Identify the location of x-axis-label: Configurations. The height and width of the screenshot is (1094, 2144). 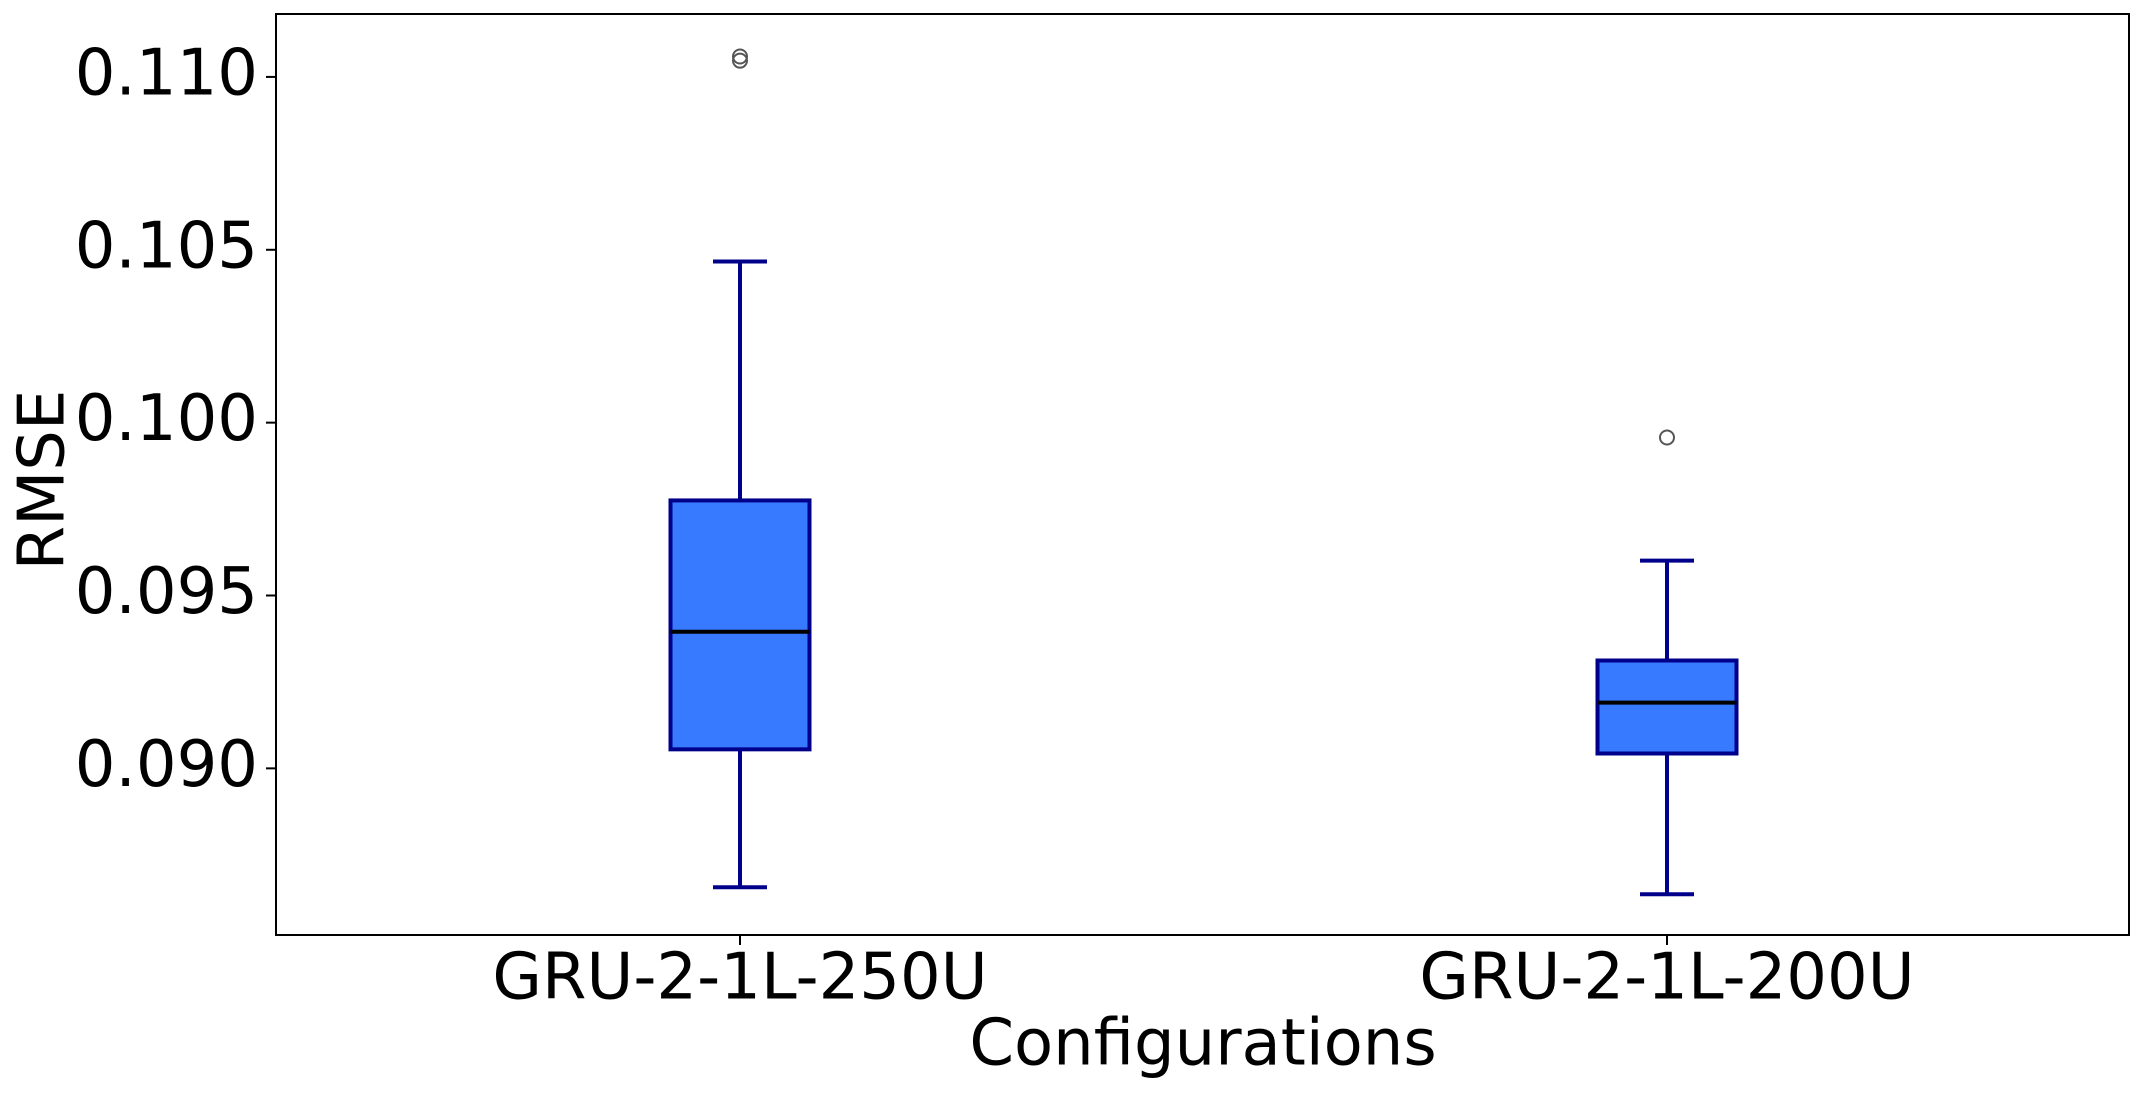
(1202, 1044).